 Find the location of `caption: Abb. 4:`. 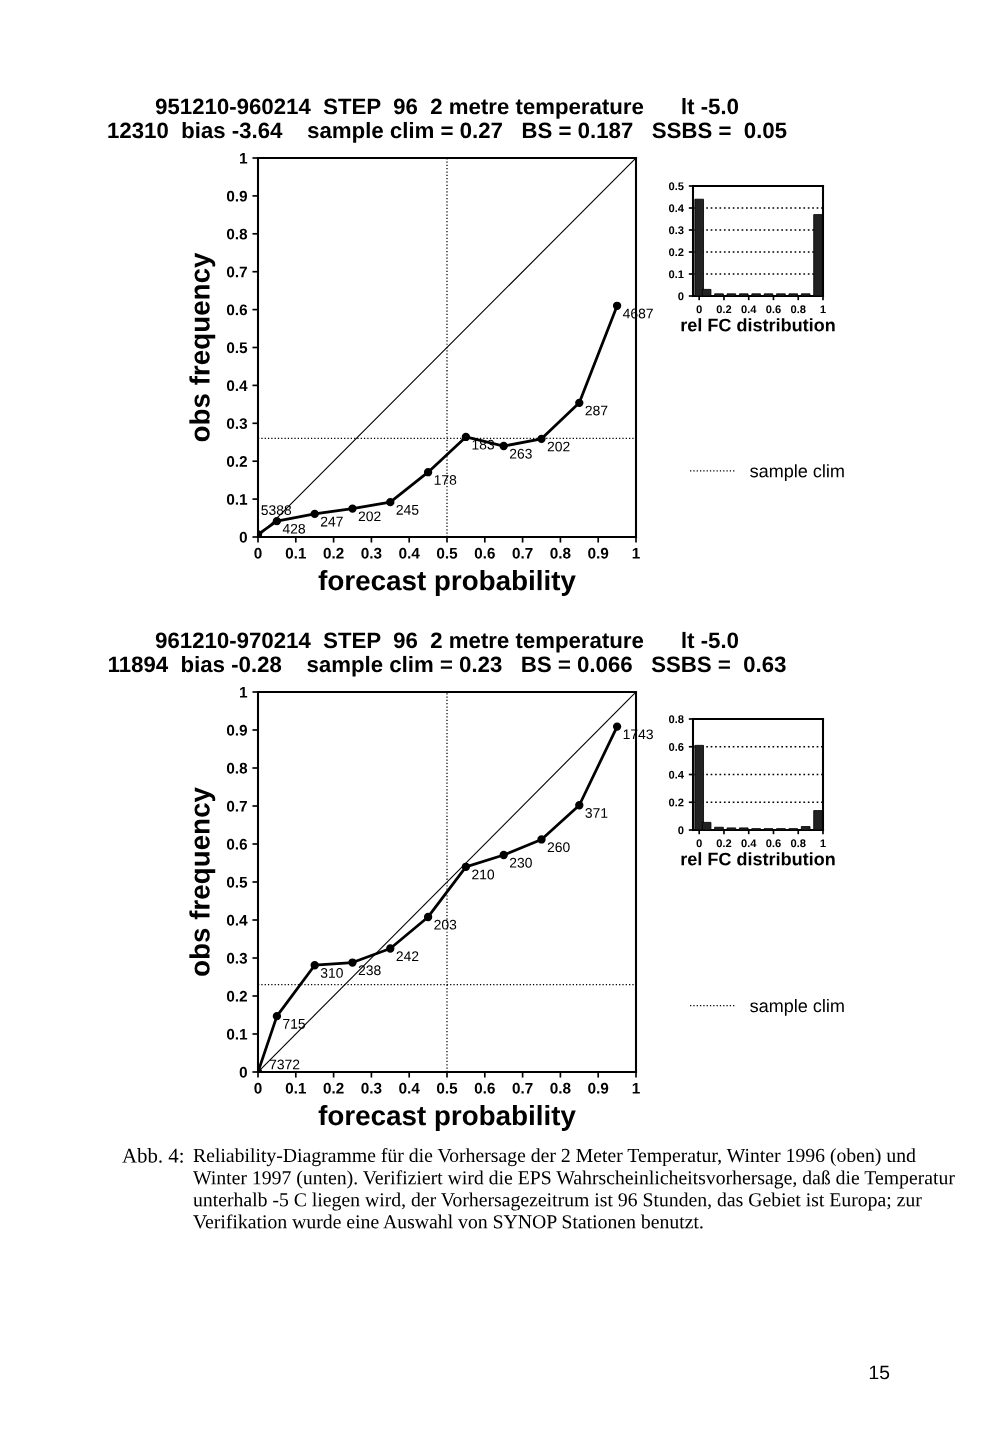

caption: Abb. 4: is located at coordinates (152, 1155).